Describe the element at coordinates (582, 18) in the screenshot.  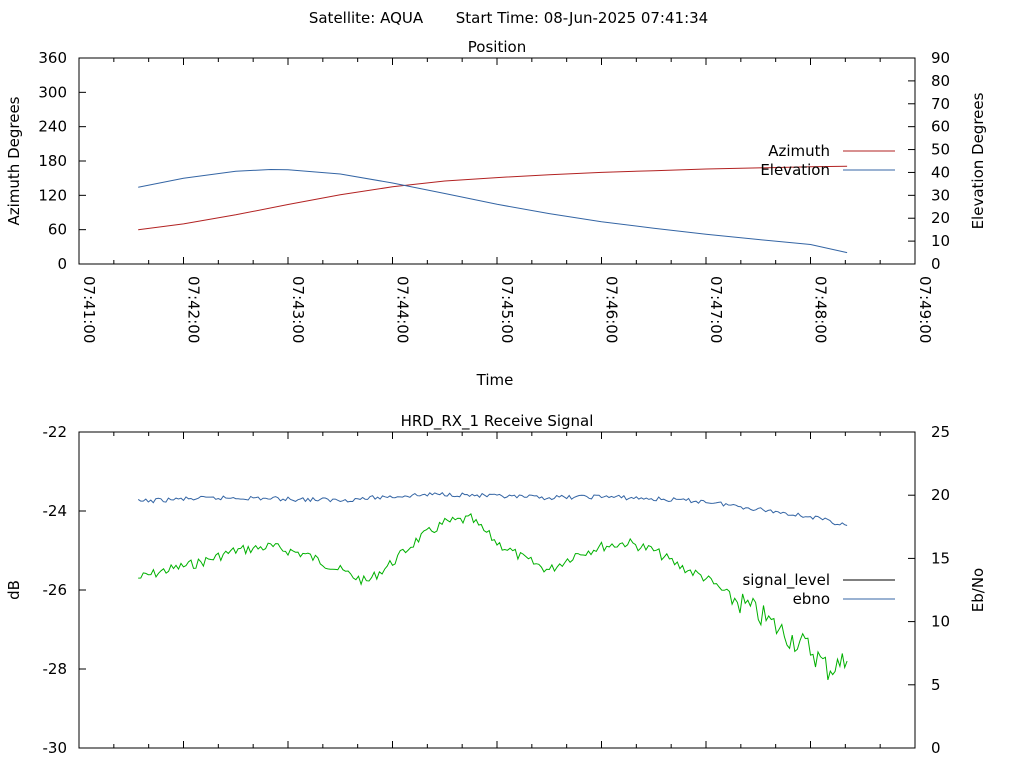
I see `start-time-label: Start Time: 08-Jun-2025 07:41:34` at that location.